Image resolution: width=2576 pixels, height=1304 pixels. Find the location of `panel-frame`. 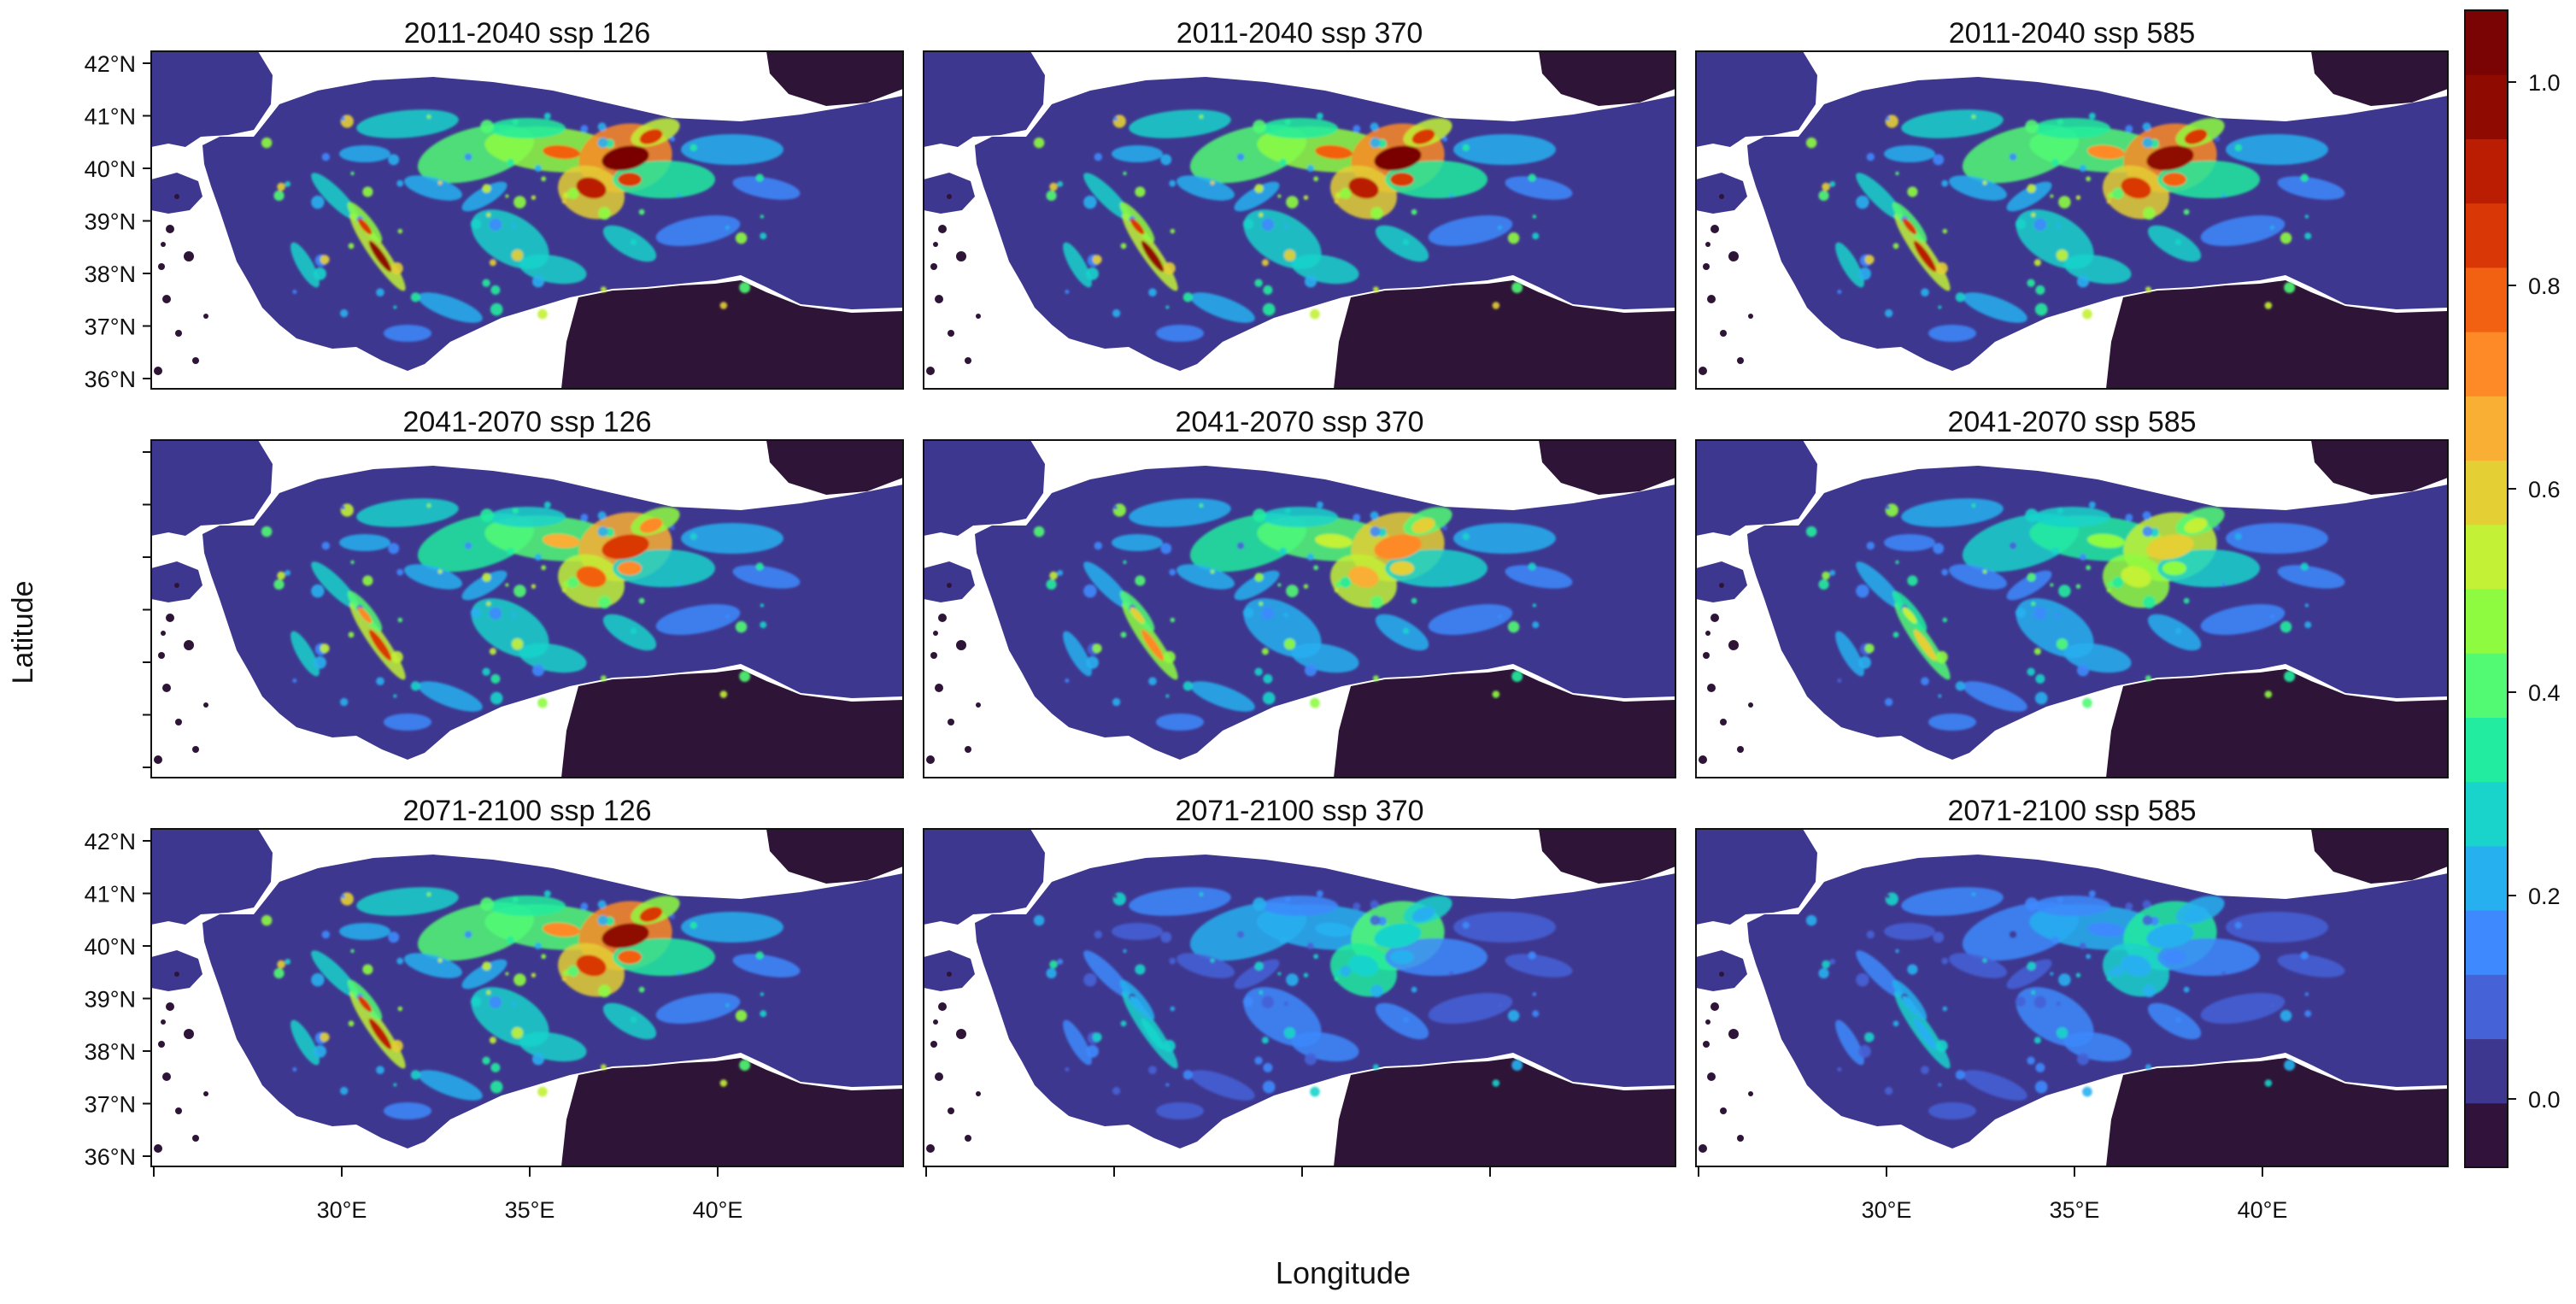

panel-frame is located at coordinates (2072, 997).